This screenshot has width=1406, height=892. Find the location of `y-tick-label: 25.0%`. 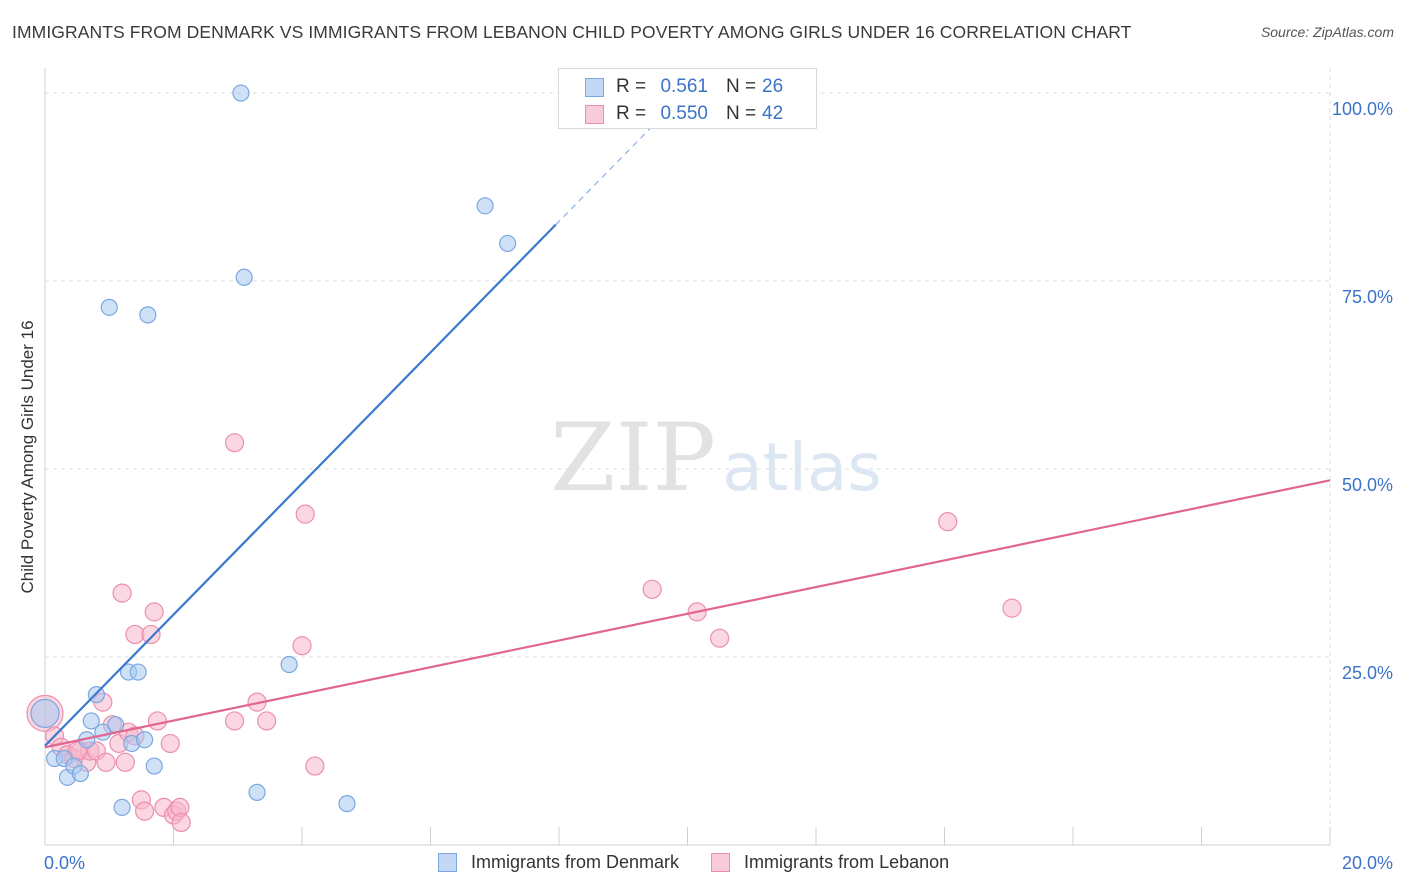

y-tick-label: 25.0% is located at coordinates (1367, 673).